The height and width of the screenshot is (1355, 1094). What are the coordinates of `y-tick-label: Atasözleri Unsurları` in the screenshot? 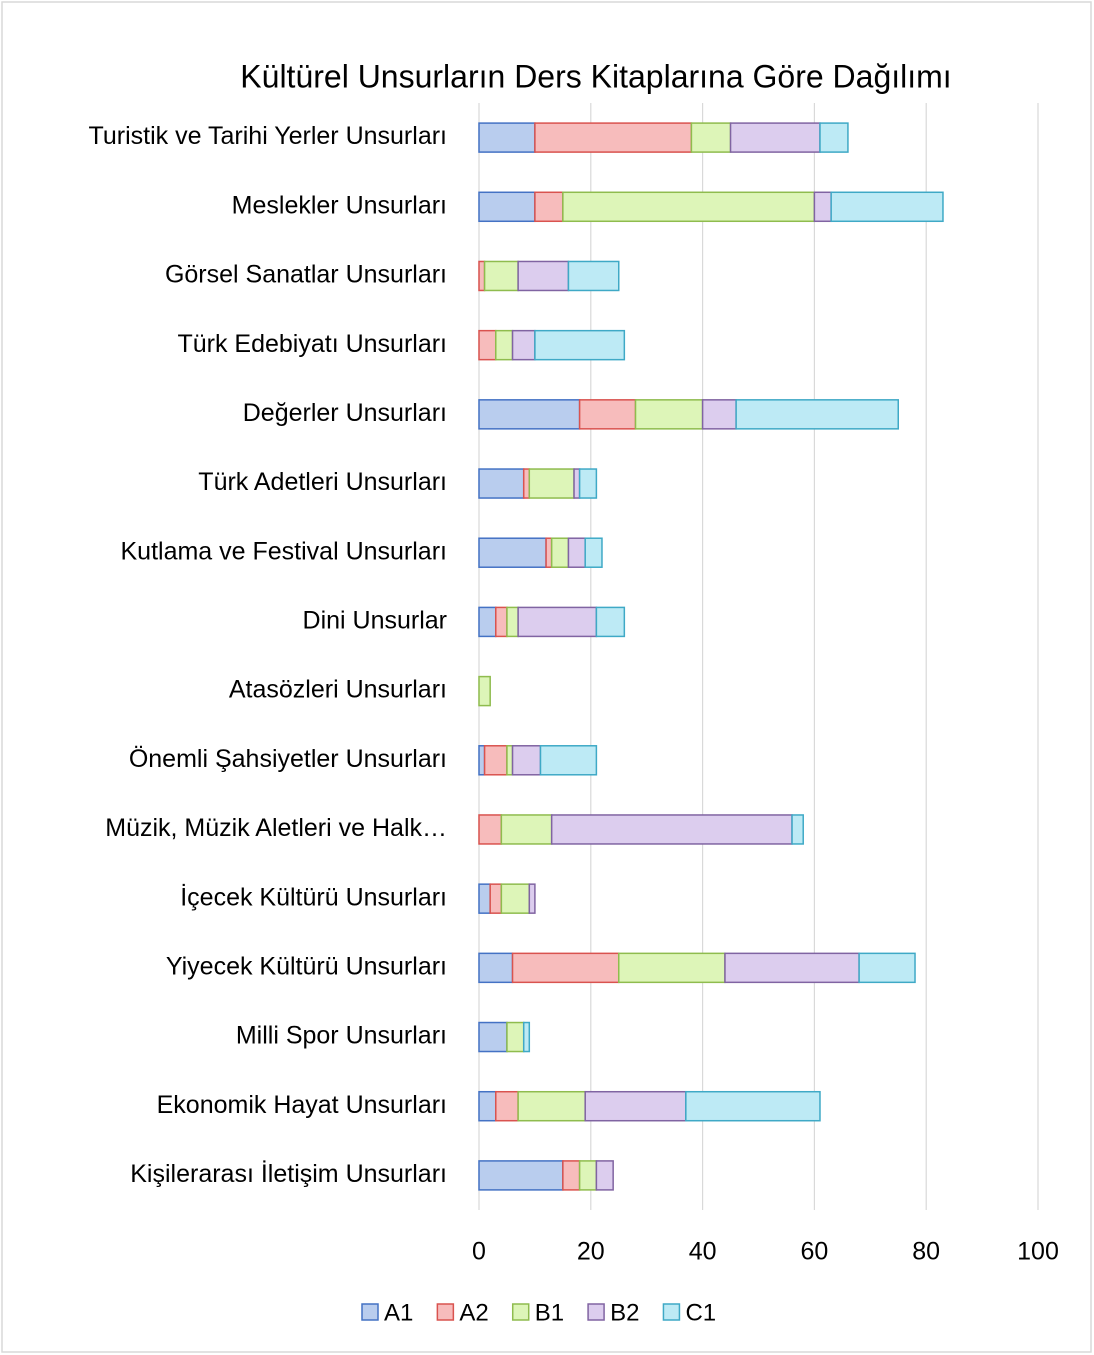 It's located at (338, 690).